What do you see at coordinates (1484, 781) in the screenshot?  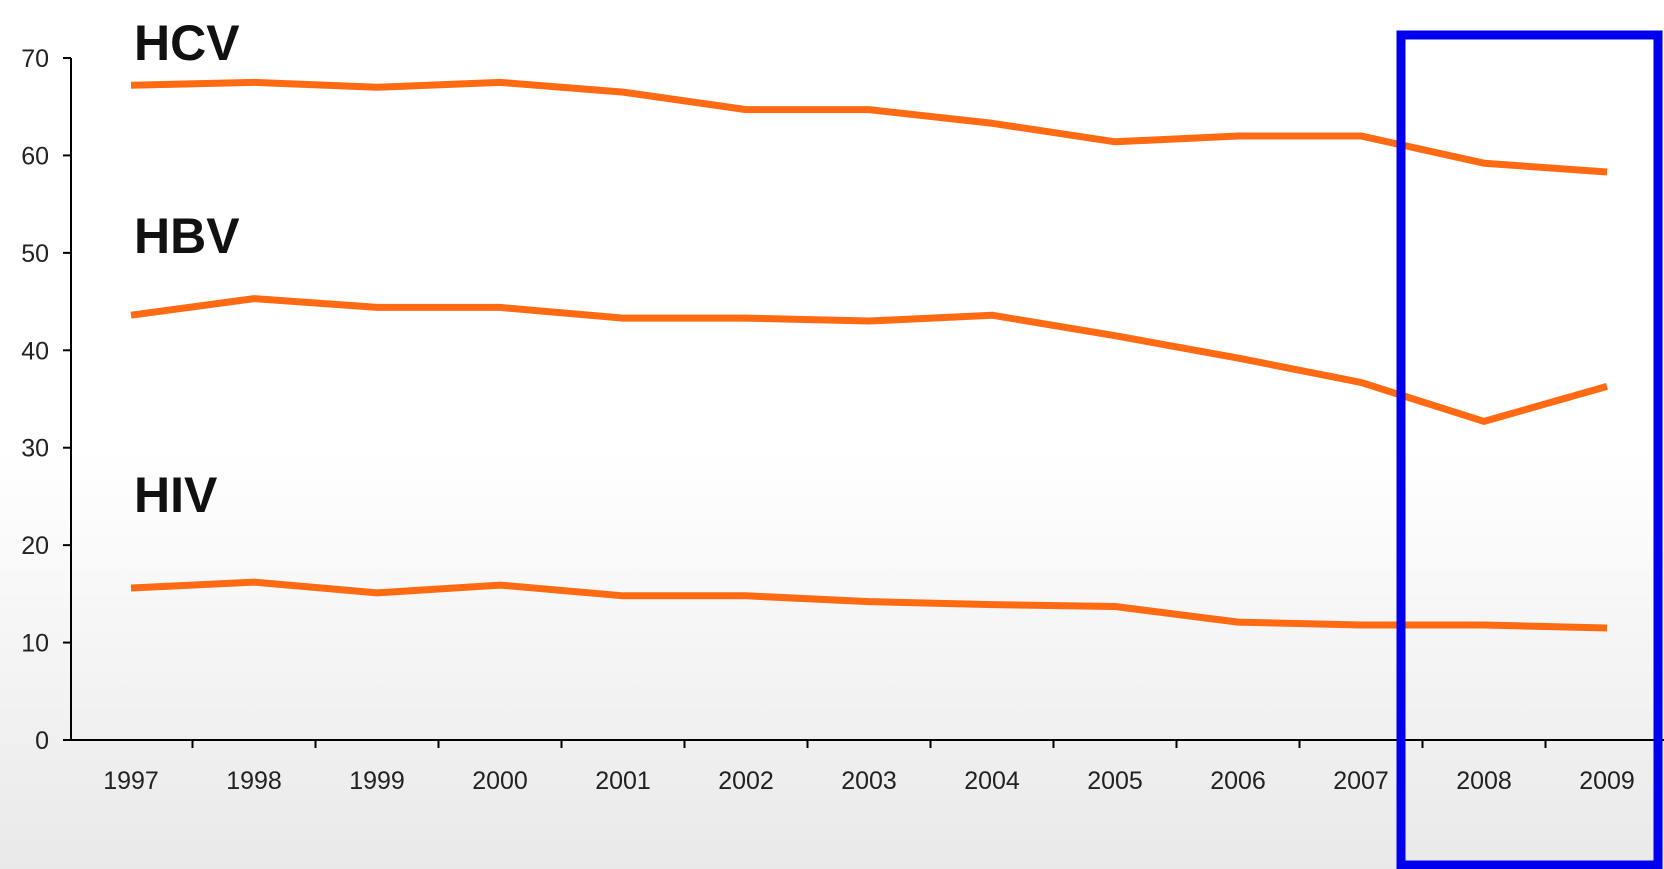 I see `x-tick-label: 2008` at bounding box center [1484, 781].